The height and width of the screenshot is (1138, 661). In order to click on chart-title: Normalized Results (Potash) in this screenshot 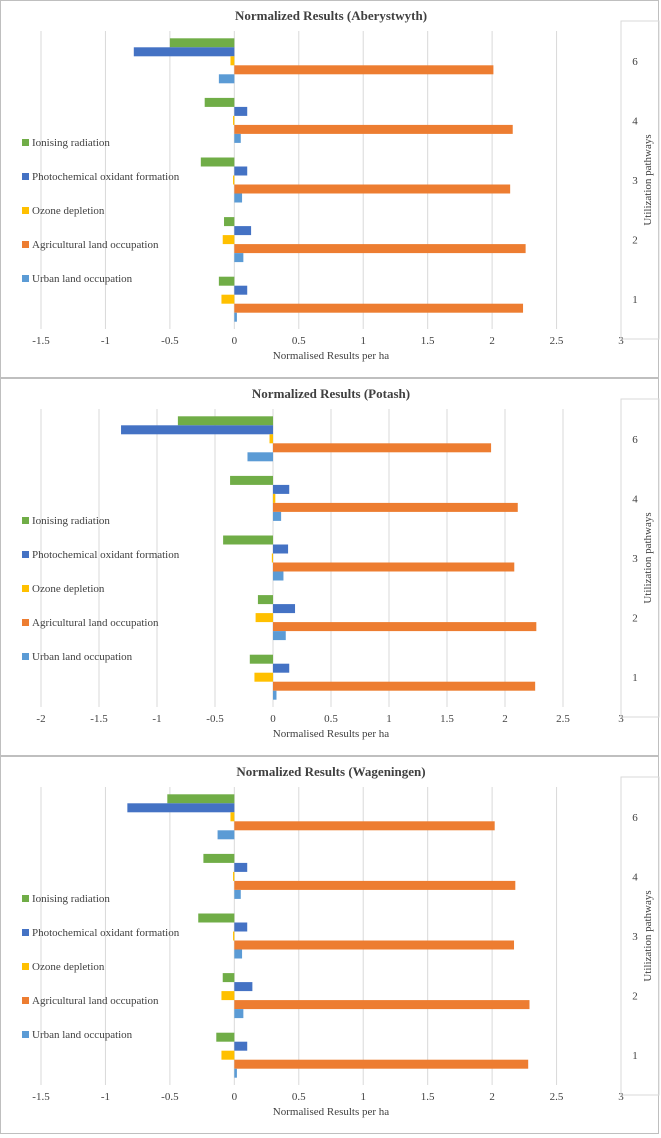, I will do `click(331, 393)`.